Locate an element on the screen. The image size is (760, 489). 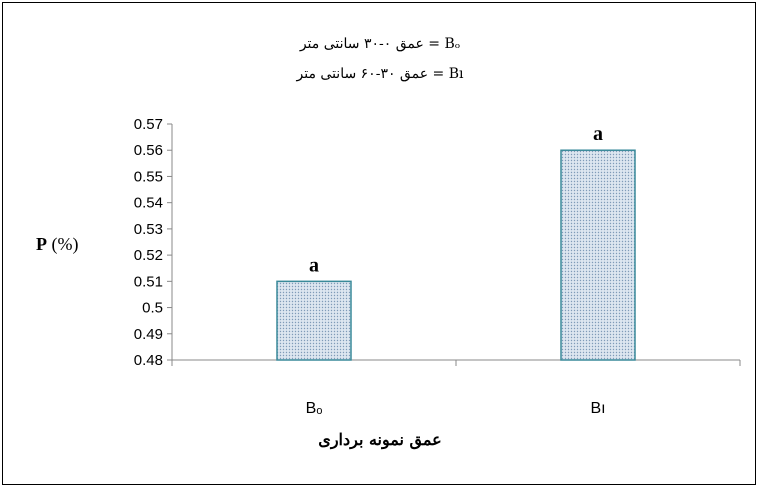
y-tick-label: 0.57 is located at coordinates (148, 124).